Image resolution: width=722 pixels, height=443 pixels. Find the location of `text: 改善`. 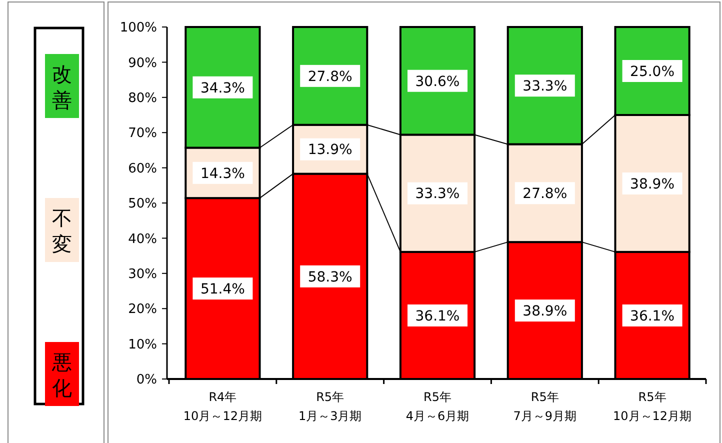

text: 改善 is located at coordinates (62, 87).